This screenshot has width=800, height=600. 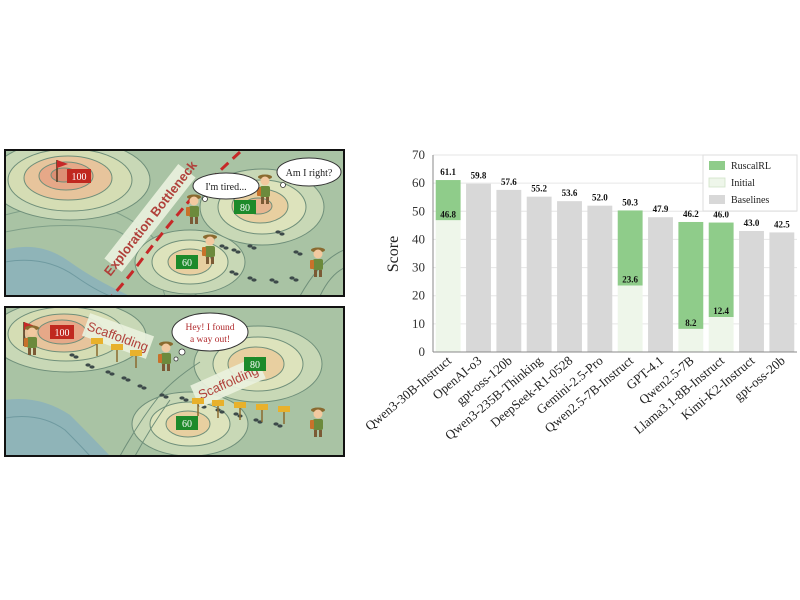 I want to click on legend-swatch-initial, so click(x=717, y=182).